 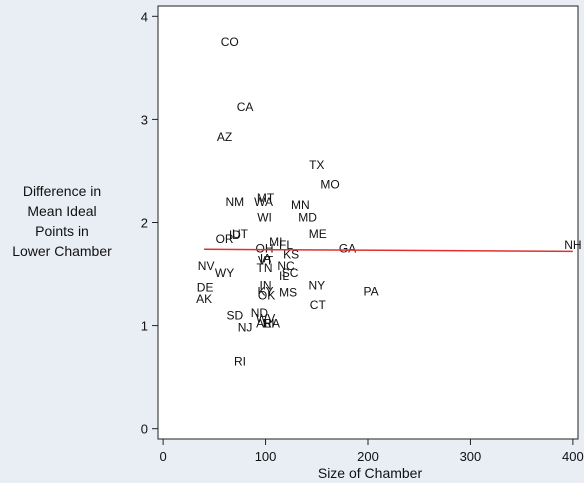 What do you see at coordinates (235, 235) in the screenshot?
I see `point-label-id: ID` at bounding box center [235, 235].